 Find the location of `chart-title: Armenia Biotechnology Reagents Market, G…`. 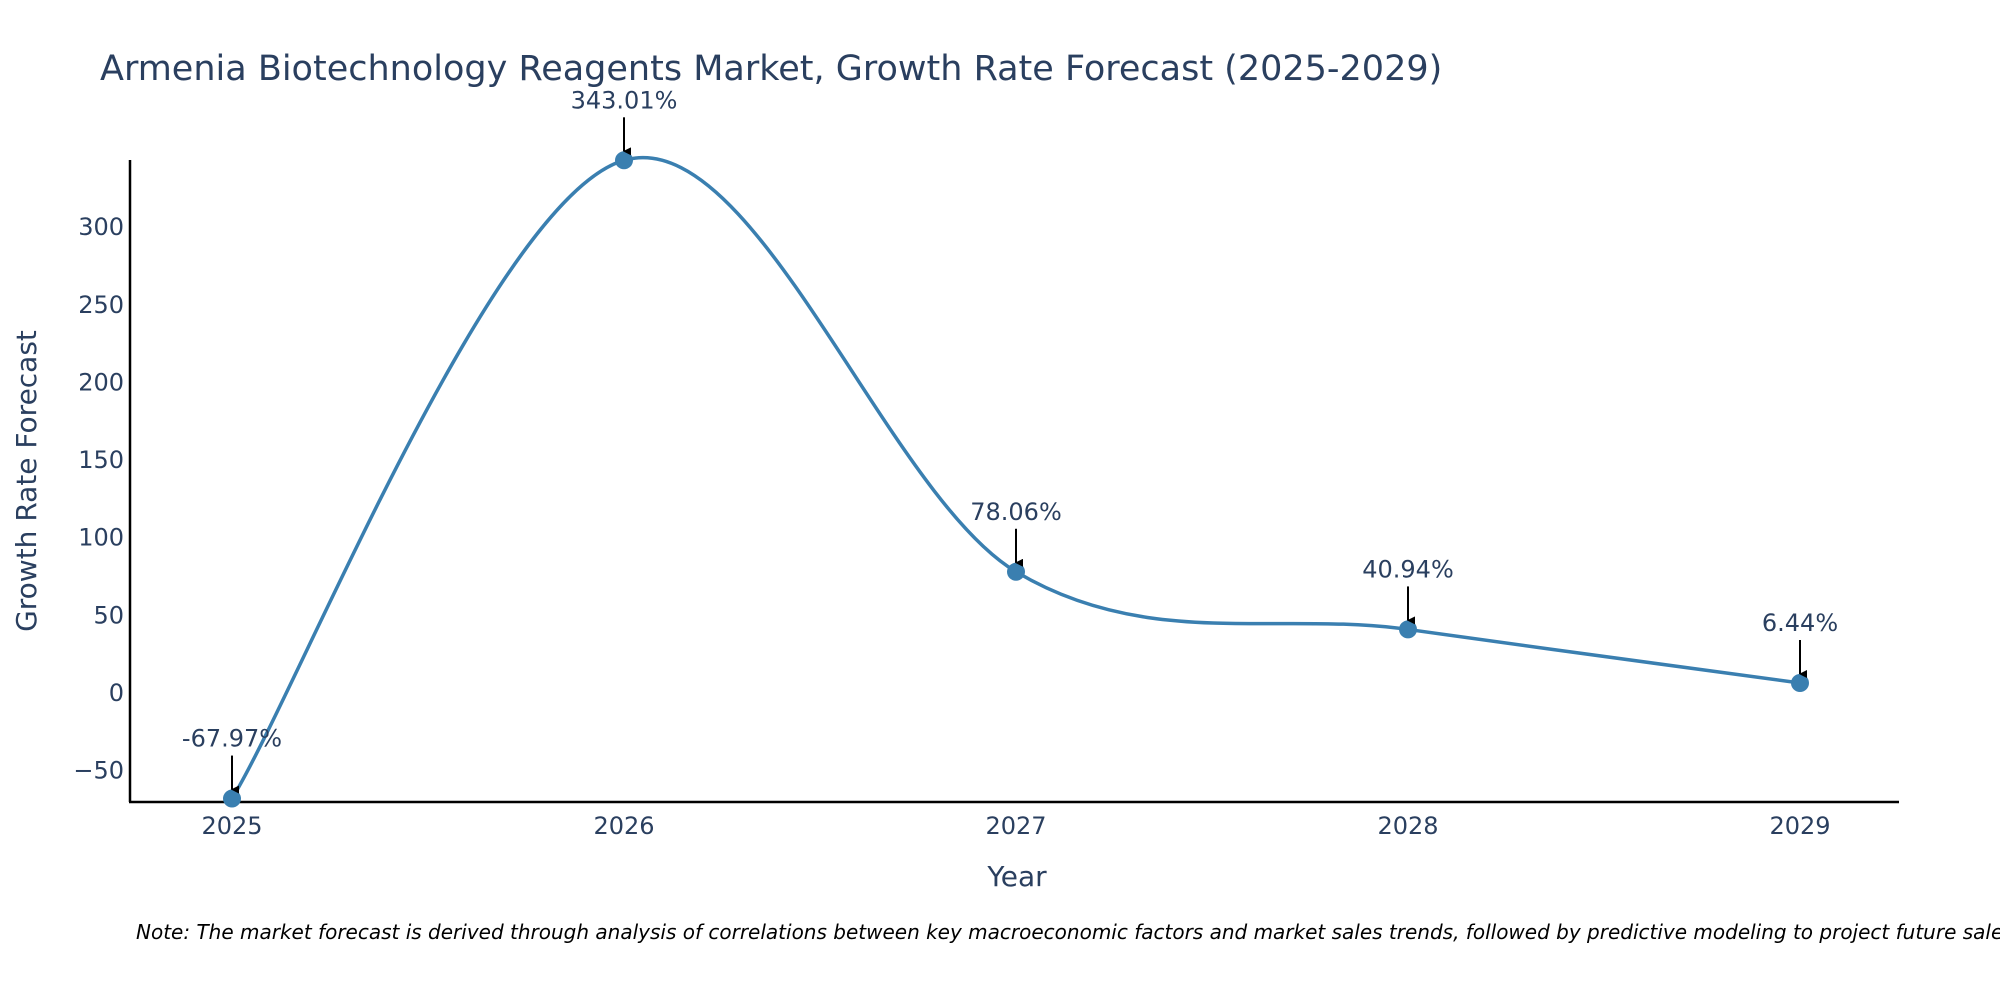

chart-title: Armenia Biotechnology Reagents Market, G… is located at coordinates (771, 69).